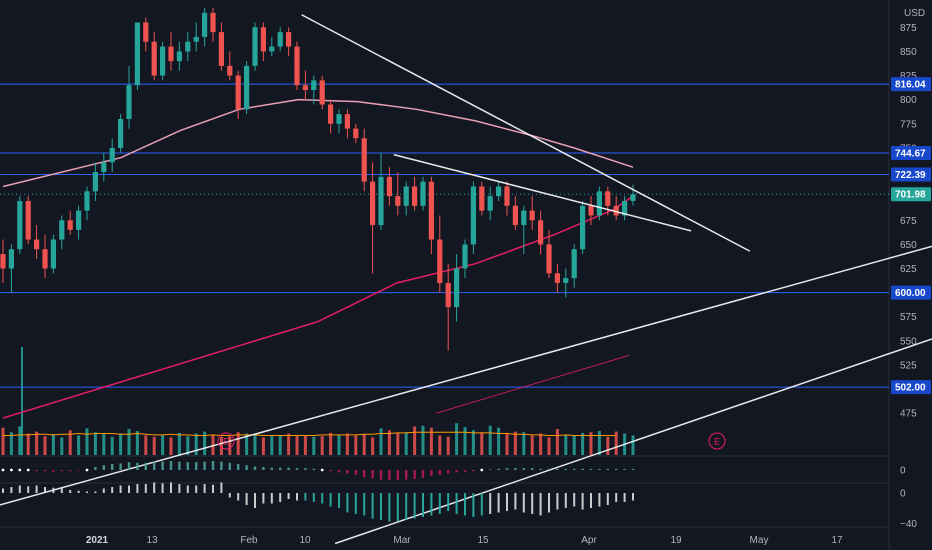 This screenshot has width=932, height=550. I want to click on x-tick-label: 13, so click(152, 540).